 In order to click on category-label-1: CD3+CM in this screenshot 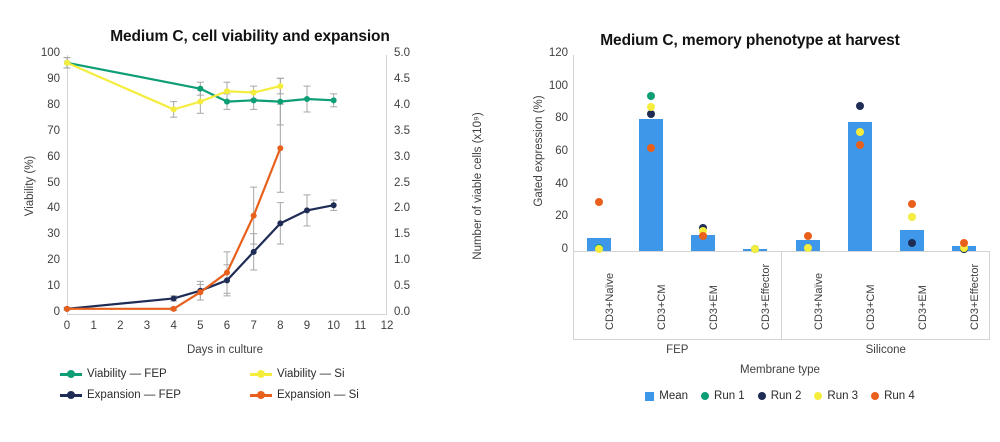, I will do `click(662, 307)`.